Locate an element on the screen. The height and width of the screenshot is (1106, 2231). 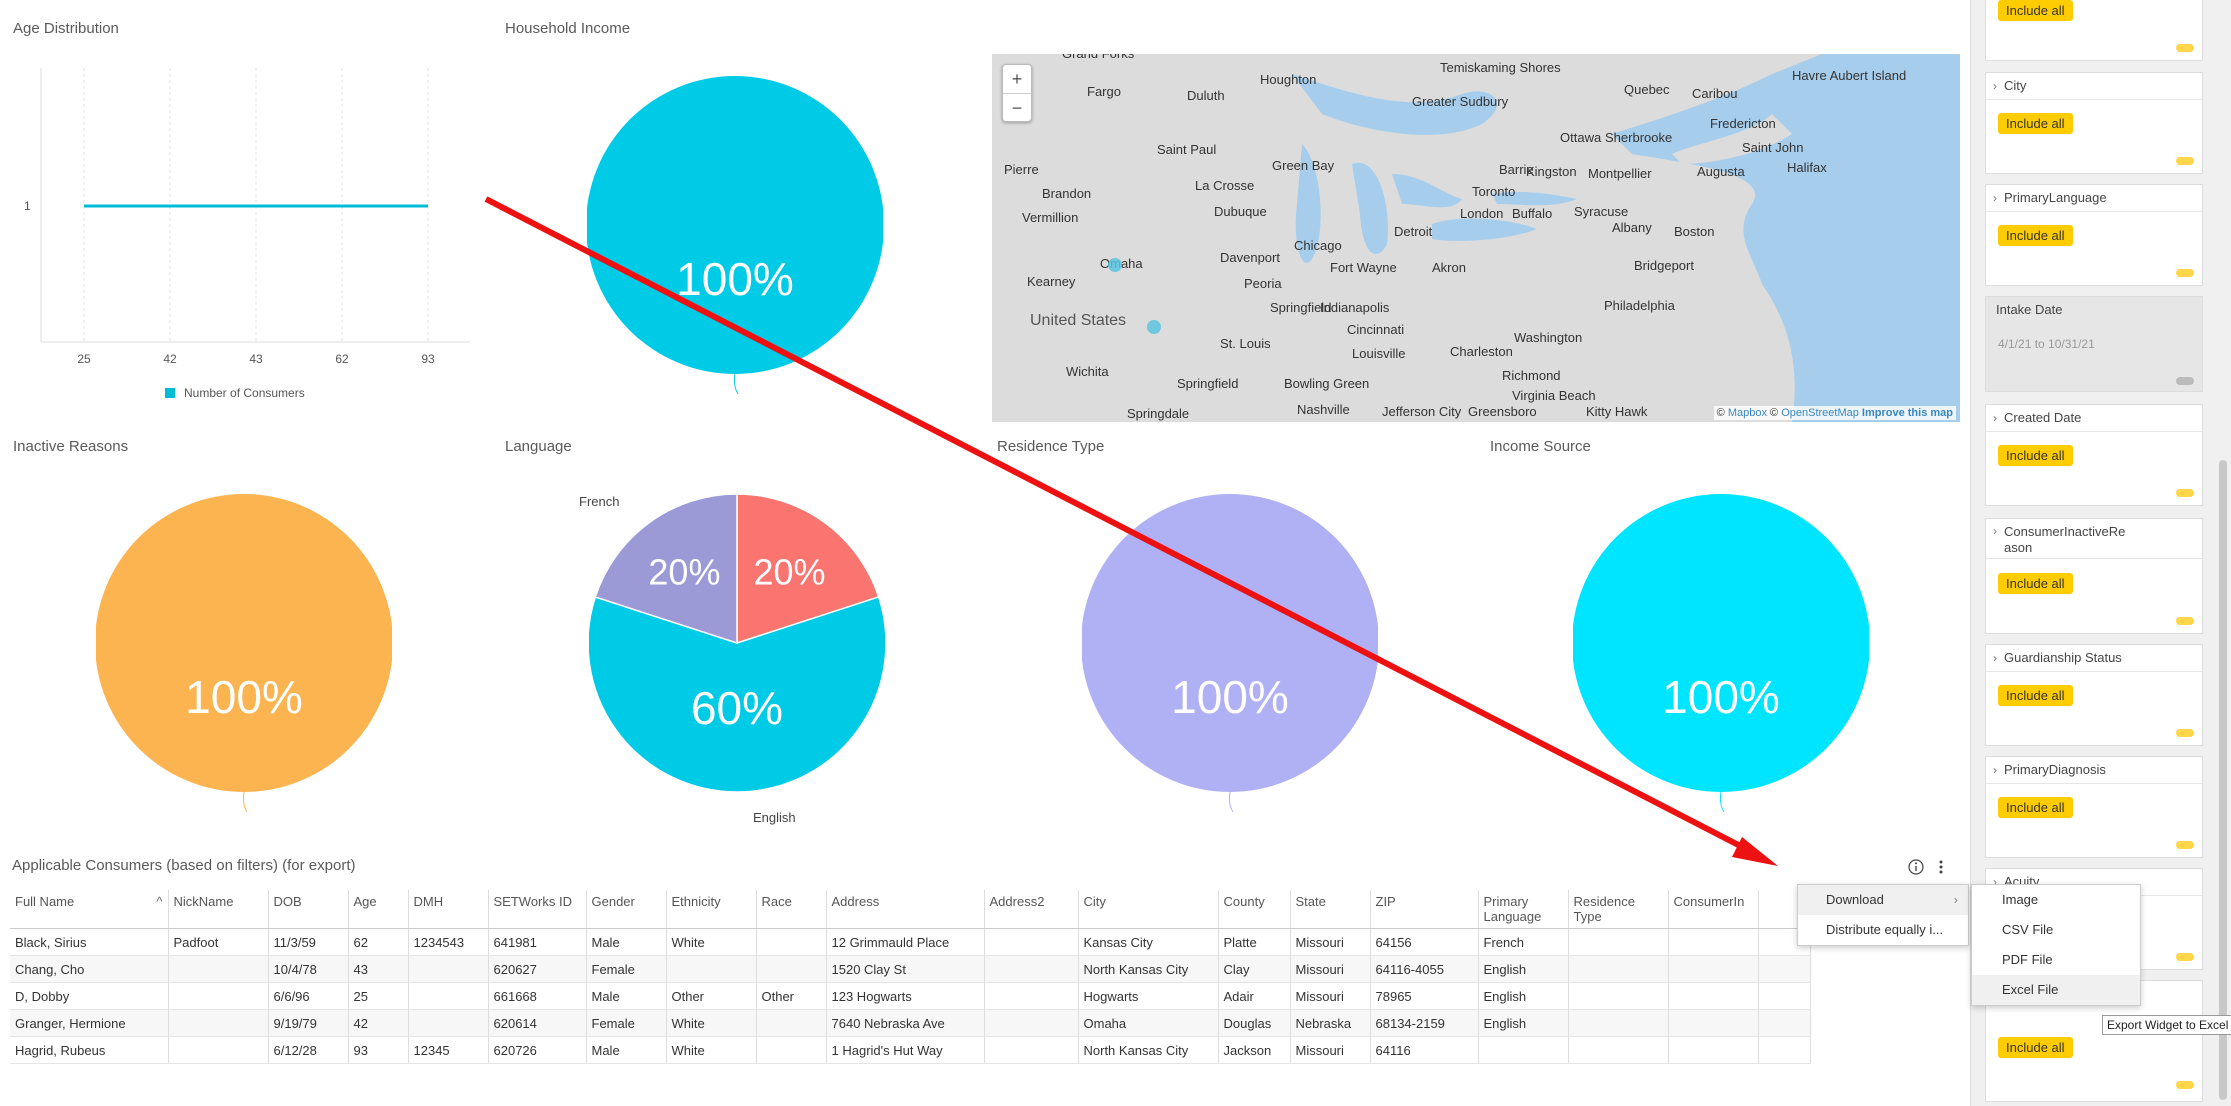
slice-value-label: 100% is located at coordinates (735, 279).